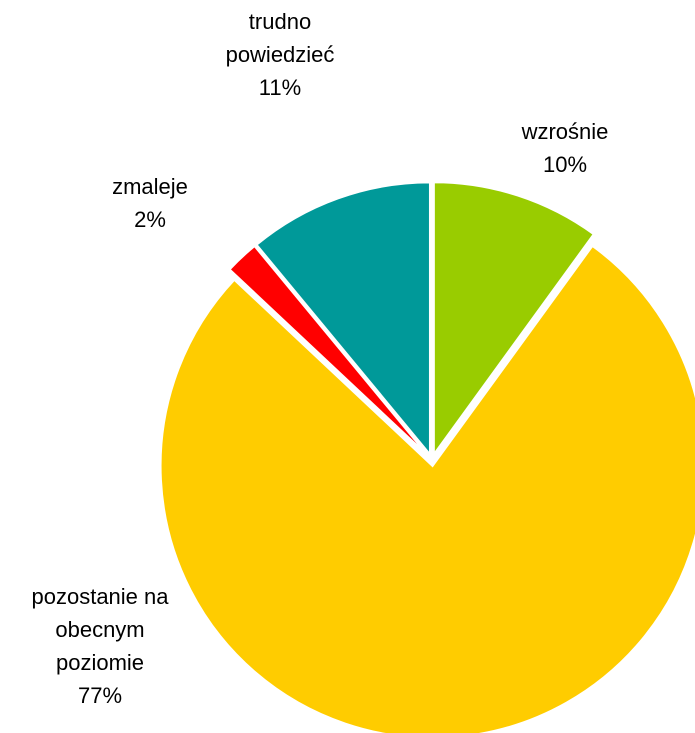 Image resolution: width=695 pixels, height=733 pixels. I want to click on category-label: pozostanie na obecnym poziomie, so click(100, 629).